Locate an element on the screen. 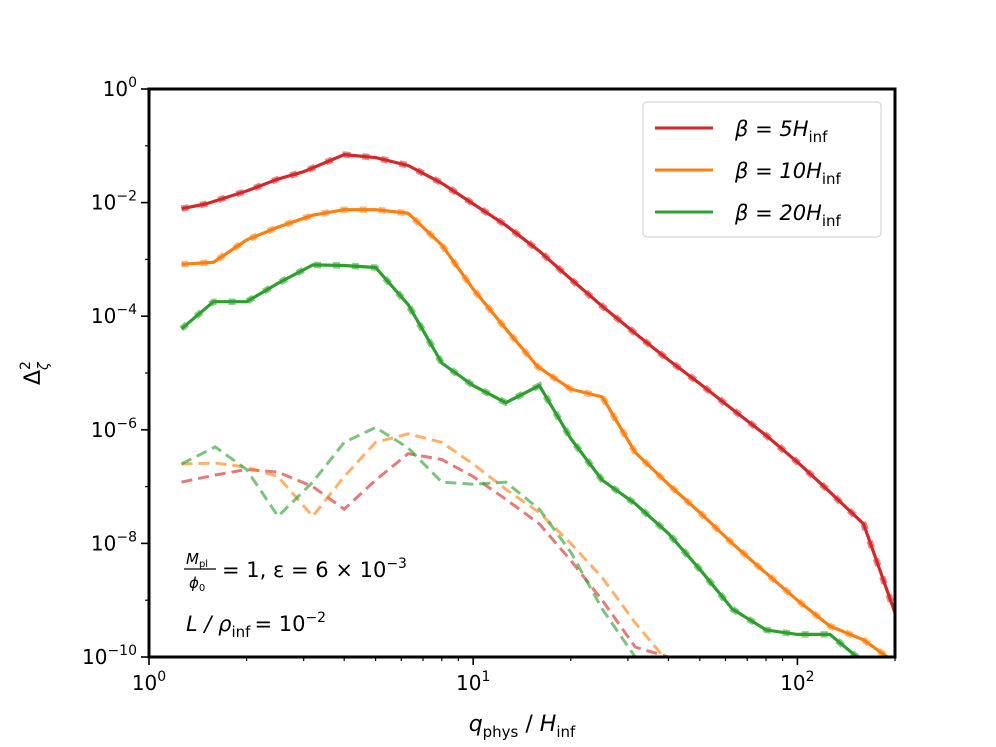  svg-text:Δ2ζ: Δ2 ζ is located at coordinates (35, 373).